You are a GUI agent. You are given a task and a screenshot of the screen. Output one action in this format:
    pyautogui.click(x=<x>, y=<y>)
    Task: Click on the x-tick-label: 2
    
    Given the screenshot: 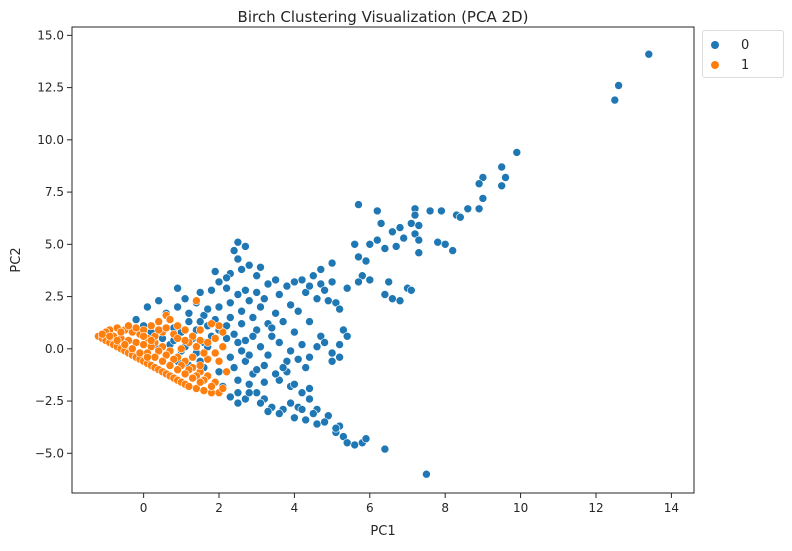 What is the action you would take?
    pyautogui.click(x=219, y=508)
    